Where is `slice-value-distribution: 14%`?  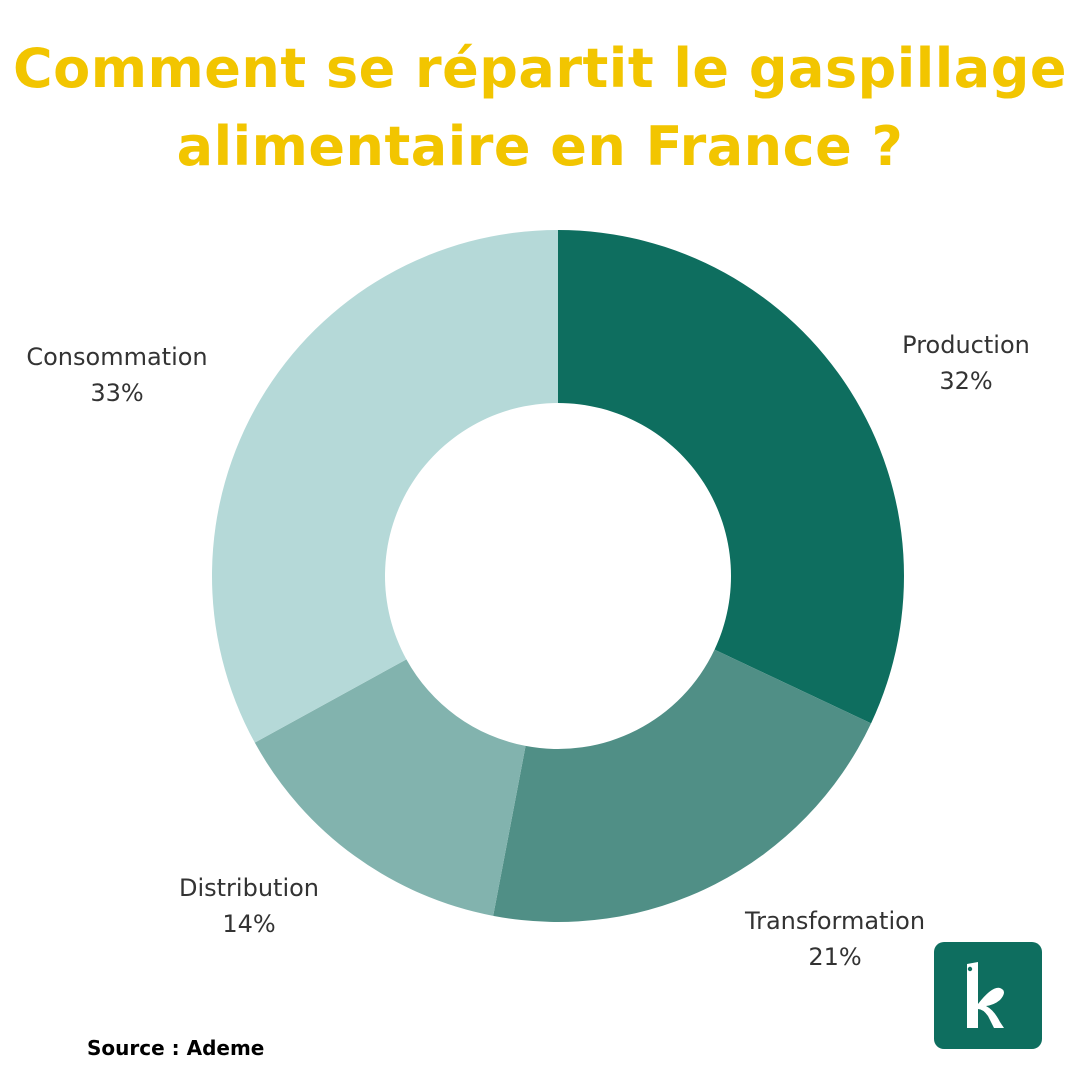
slice-value-distribution: 14% is located at coordinates (248, 924).